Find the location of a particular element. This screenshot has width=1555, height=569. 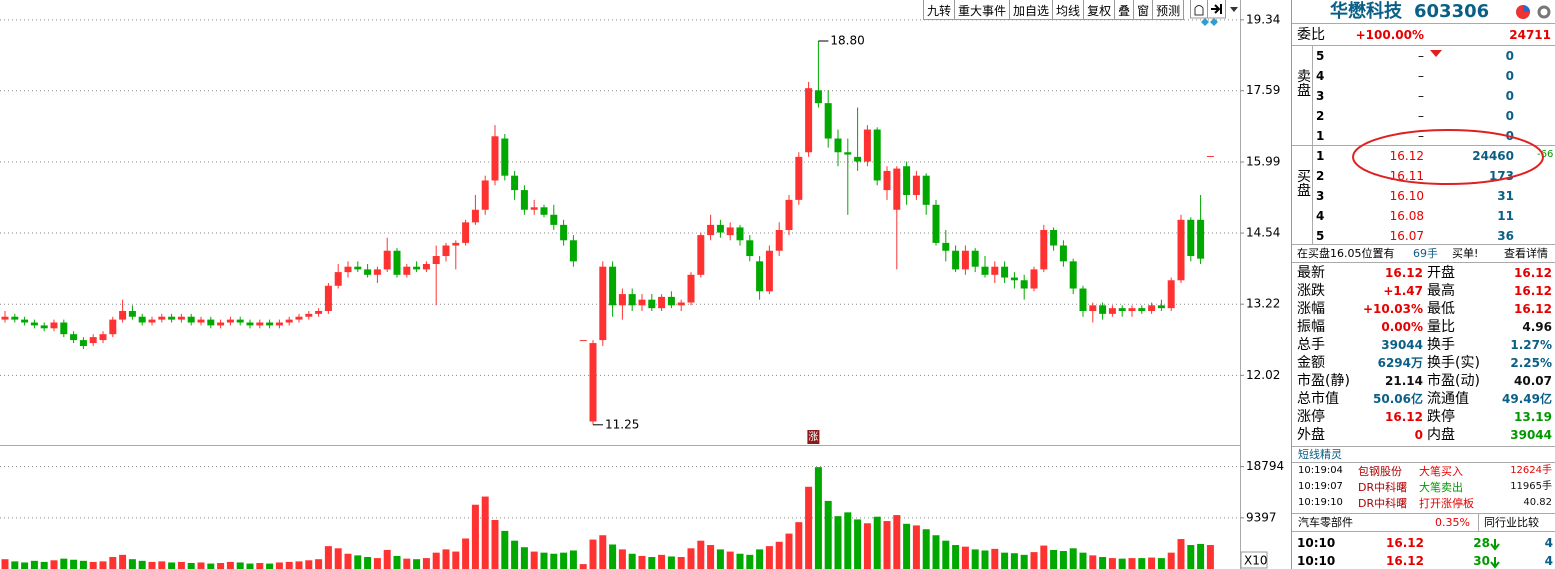

sector-link: 同行业比较 is located at coordinates (1511, 522).